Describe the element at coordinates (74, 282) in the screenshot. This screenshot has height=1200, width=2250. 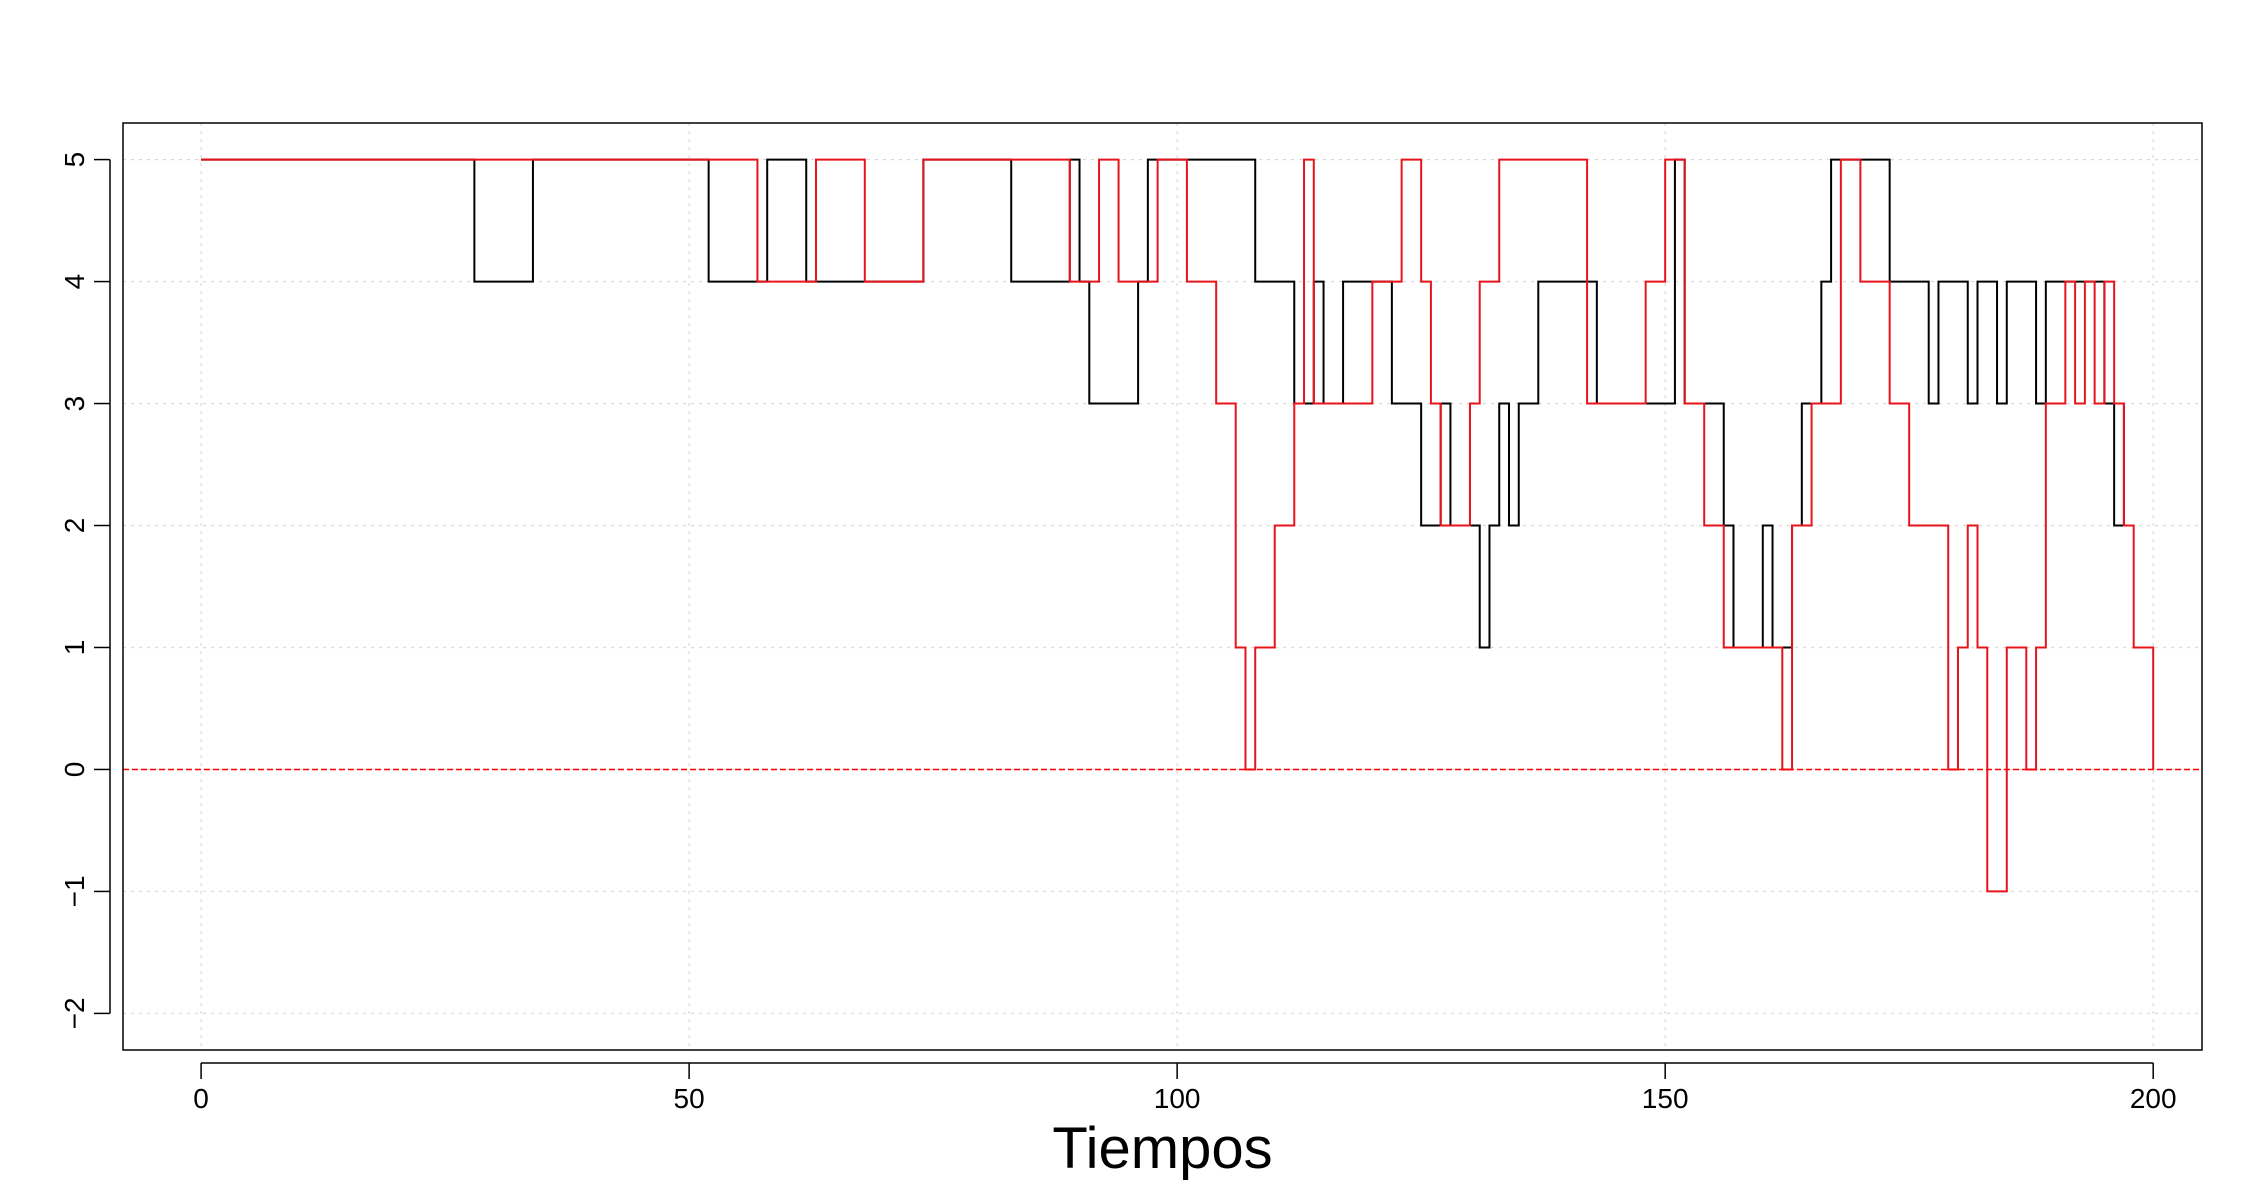
I see `y-tick-label: 4` at that location.